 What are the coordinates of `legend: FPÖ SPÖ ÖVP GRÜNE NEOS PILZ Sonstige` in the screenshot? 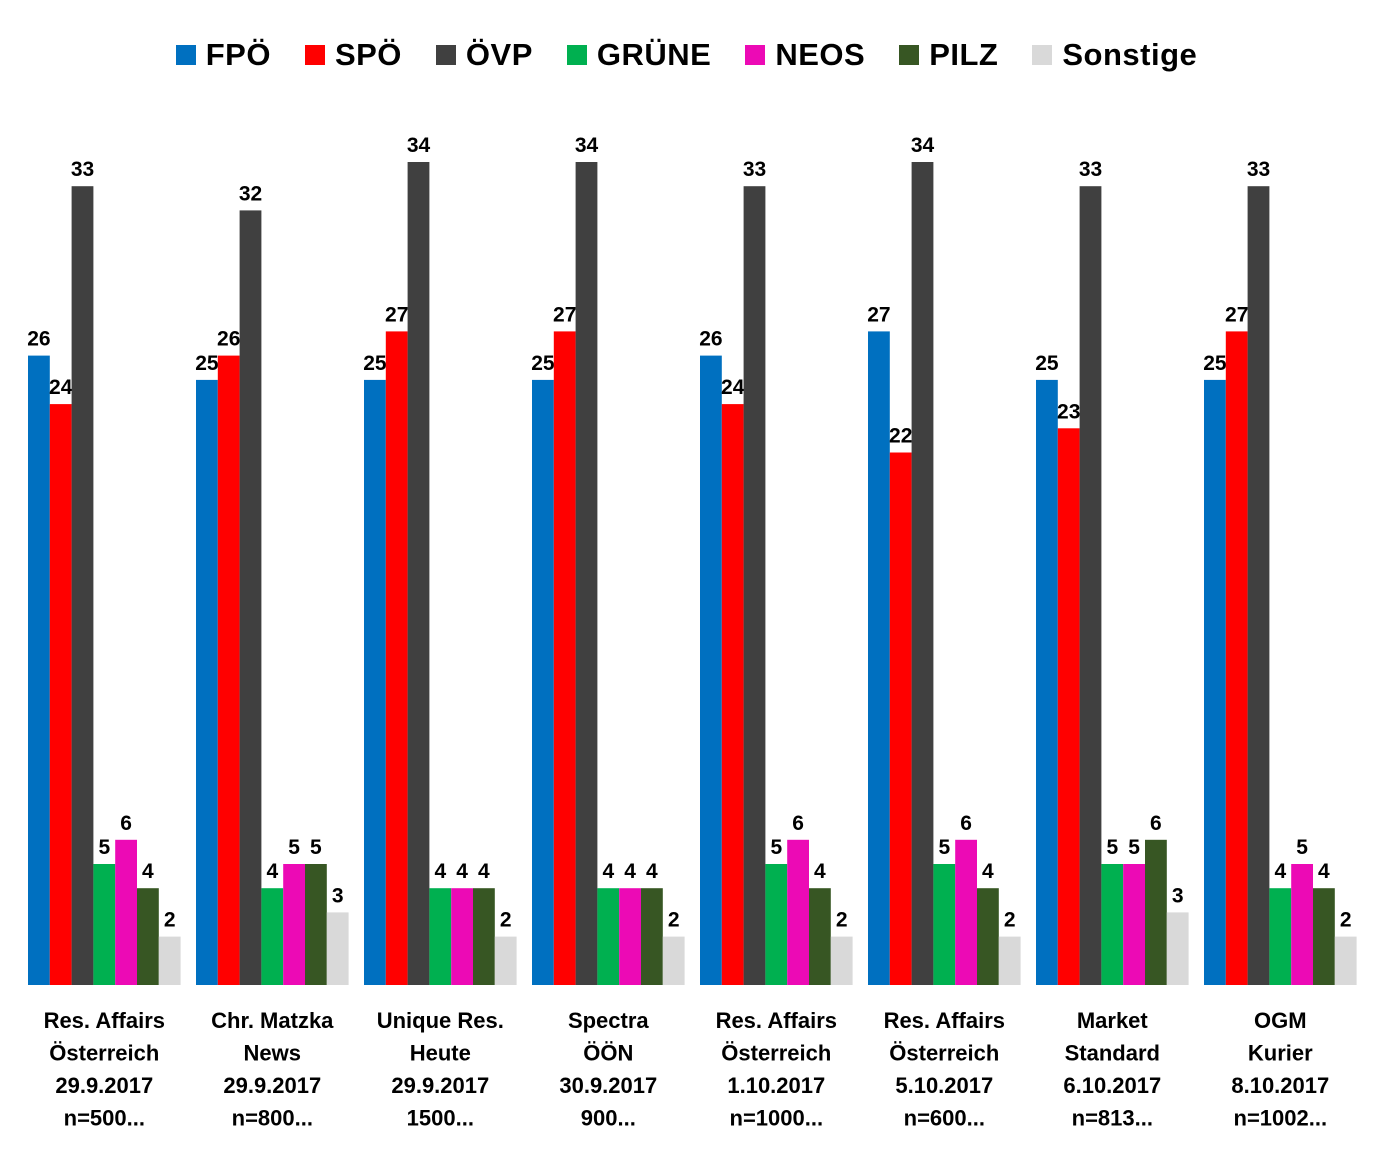 It's located at (686, 55).